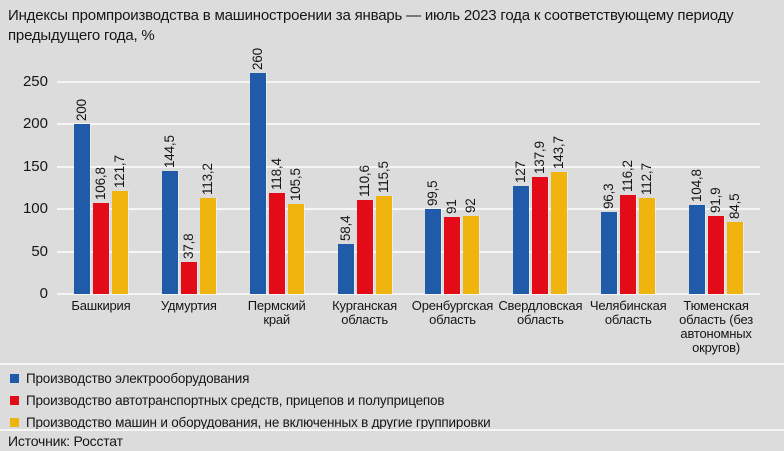 This screenshot has height=451, width=784. I want to click on bar-value-label: 260, so click(257, 59).